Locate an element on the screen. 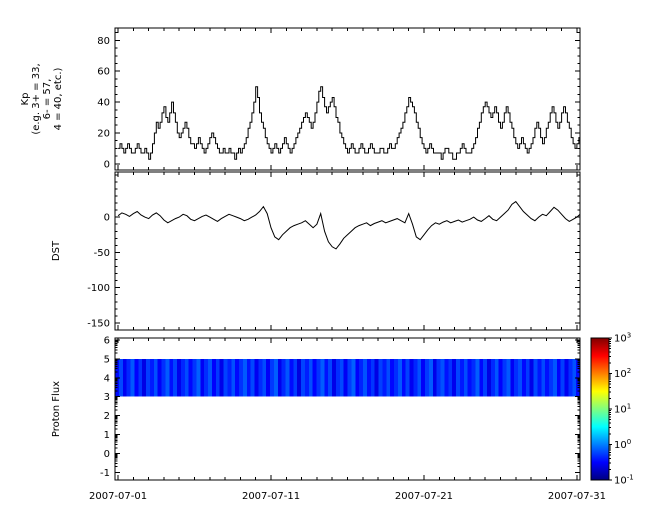 Image resolution: width=665 pixels, height=523 pixels. colorbar-gradient is located at coordinates (600, 409).